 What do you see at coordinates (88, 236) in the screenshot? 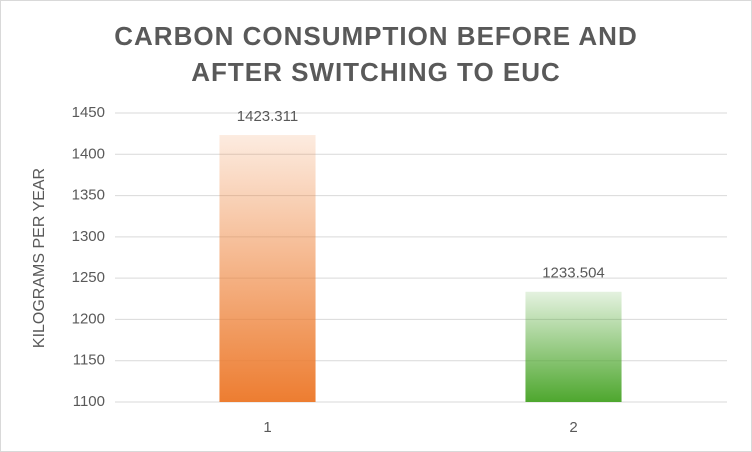
I see `y-tick-label: 1300` at bounding box center [88, 236].